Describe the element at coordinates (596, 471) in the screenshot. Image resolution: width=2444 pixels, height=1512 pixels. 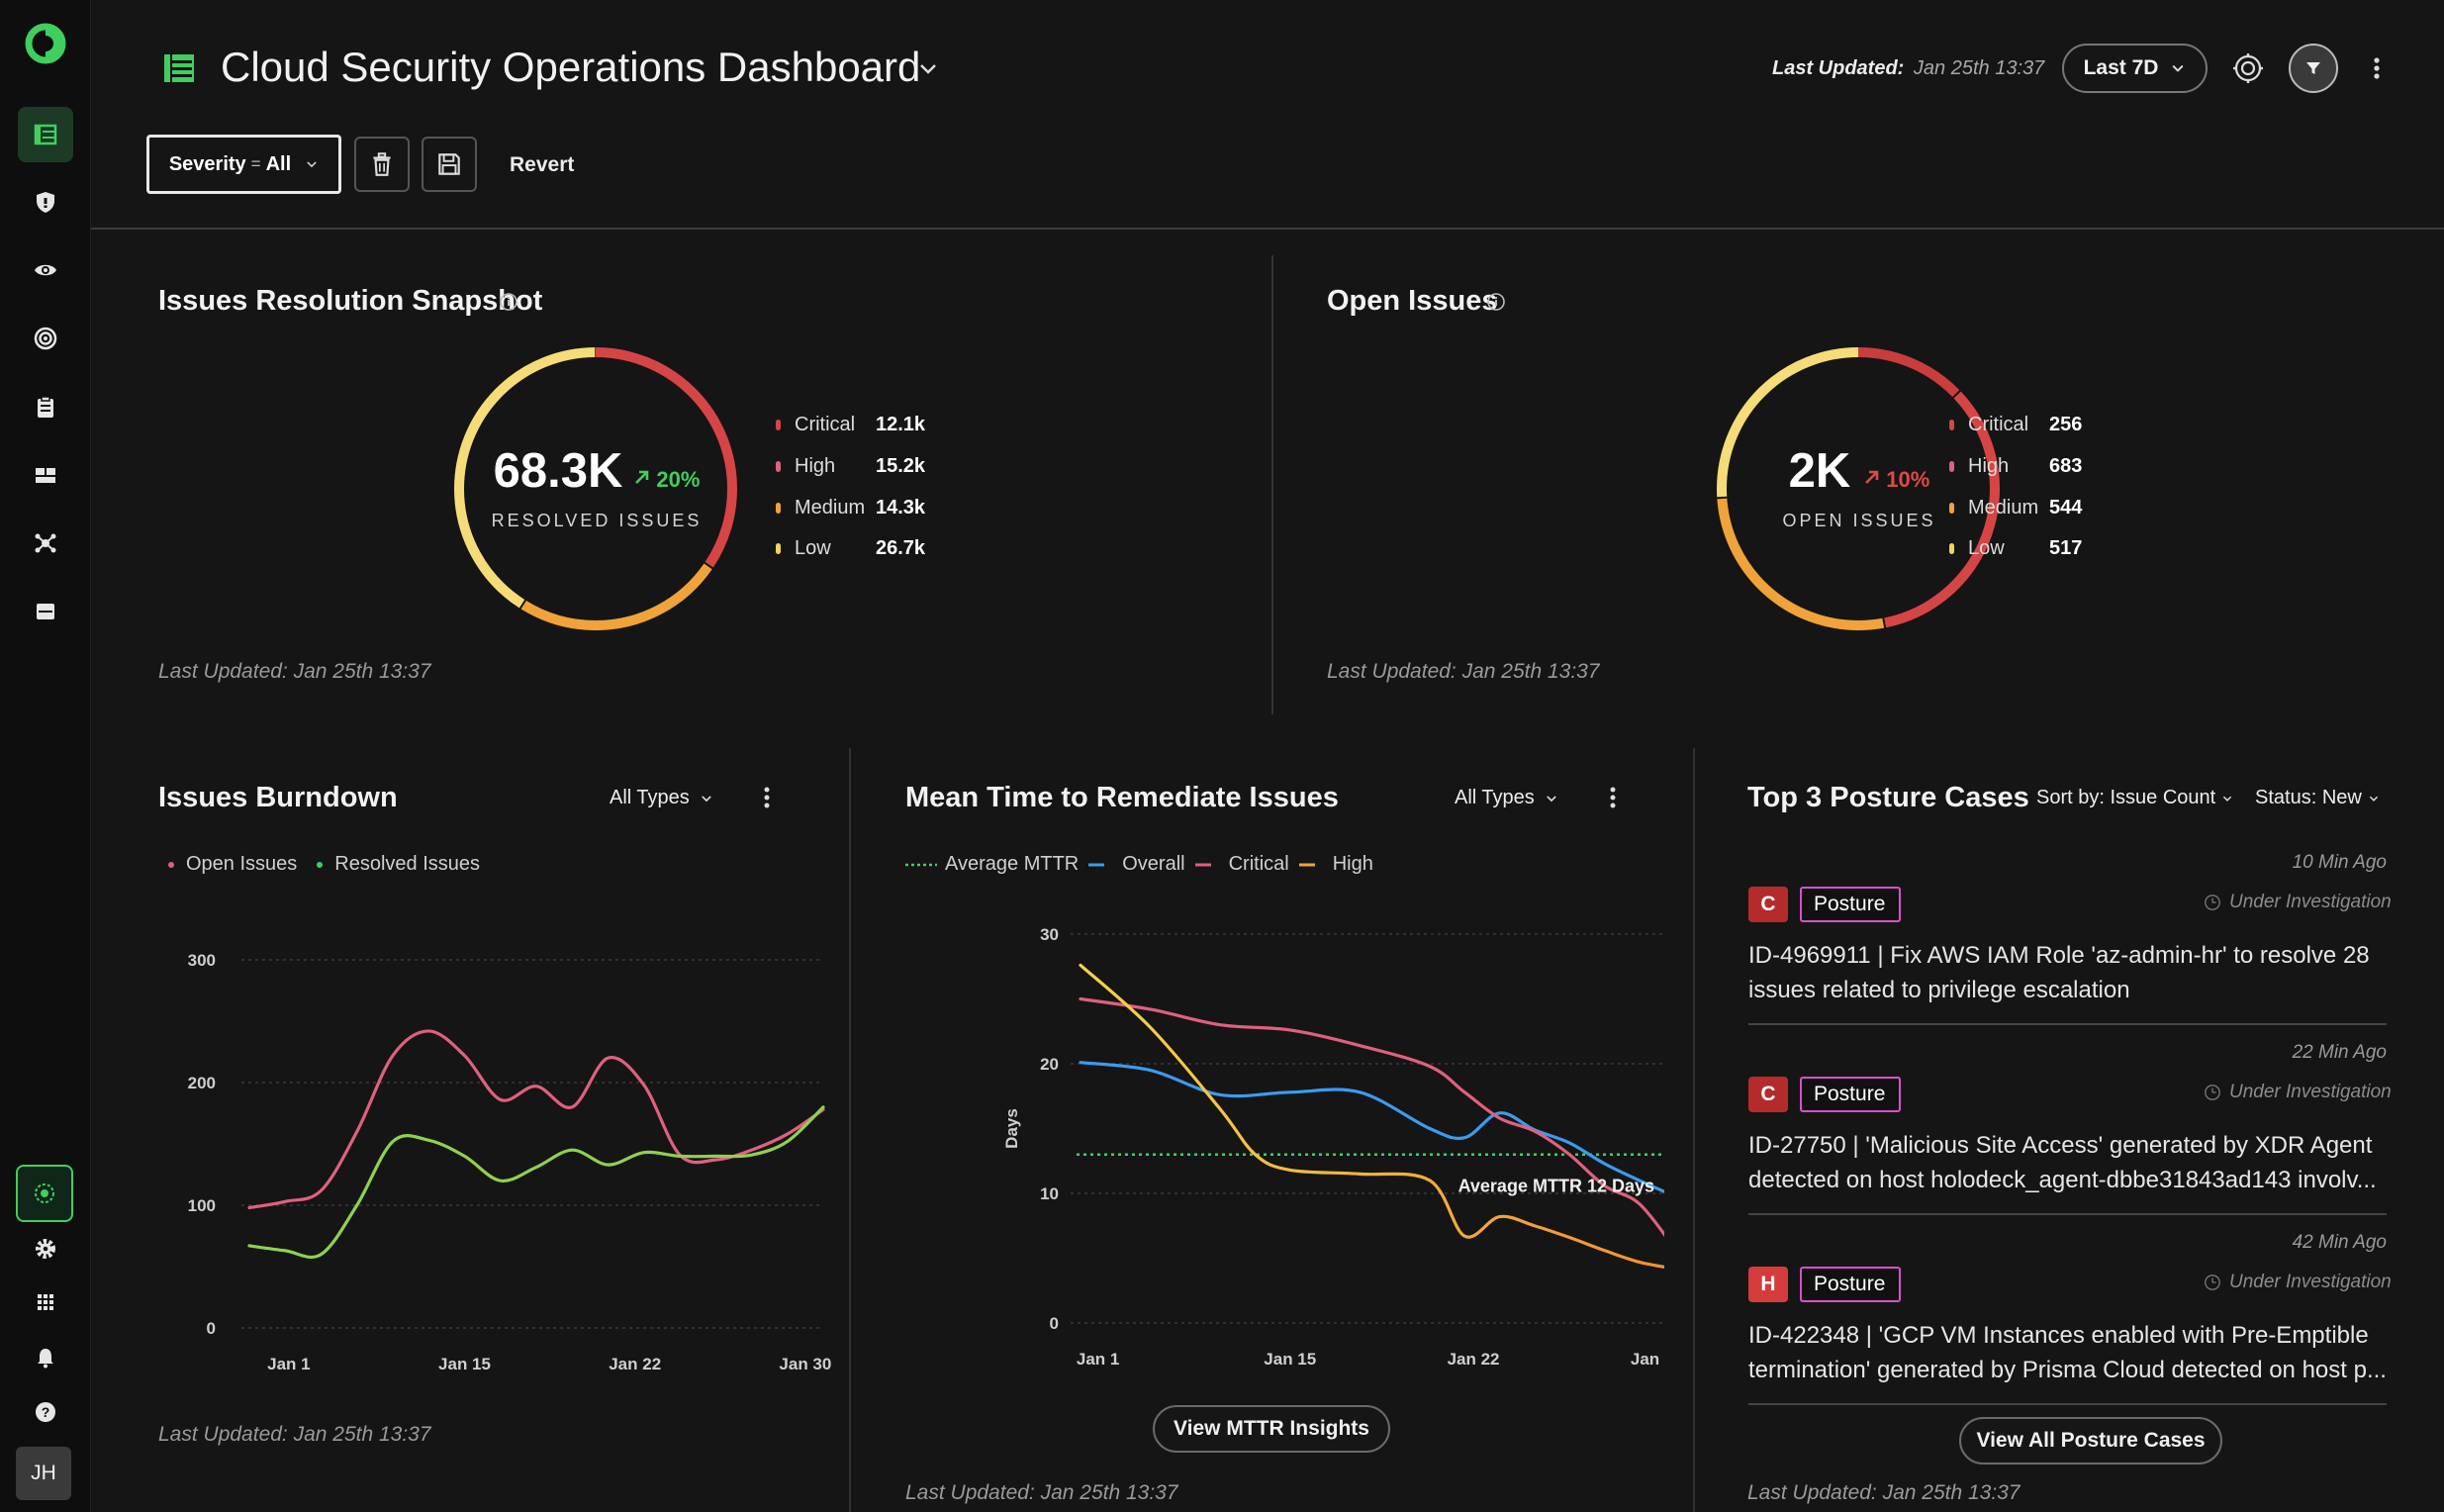
I see `snapshot-value-row: 68.3K 20%` at that location.